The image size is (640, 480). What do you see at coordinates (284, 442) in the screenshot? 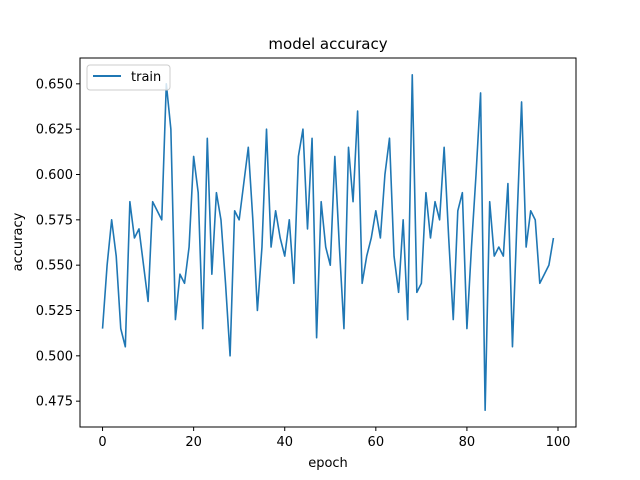
I see `x-tick-label: 40` at bounding box center [284, 442].